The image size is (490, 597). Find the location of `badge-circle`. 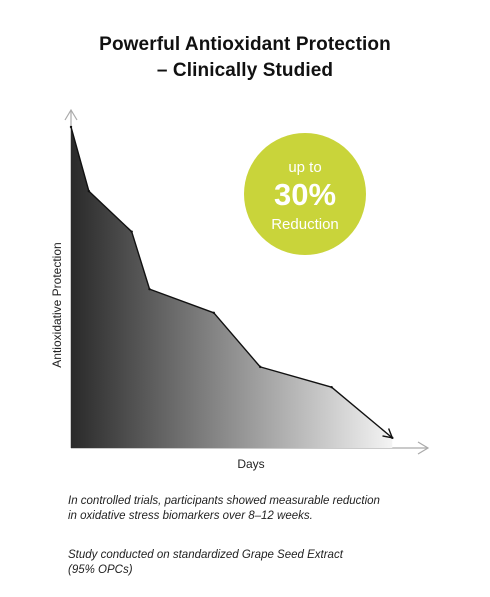

badge-circle is located at coordinates (305, 194).